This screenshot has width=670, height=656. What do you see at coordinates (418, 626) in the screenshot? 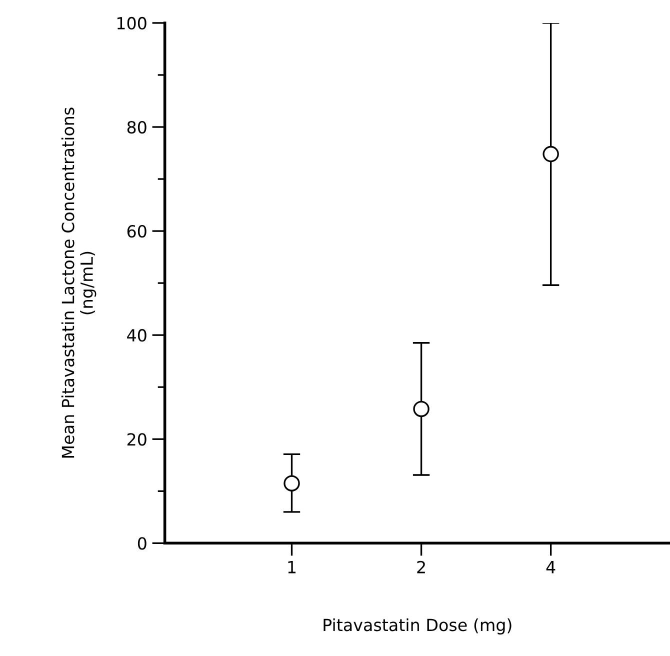
I see `x-axis-title: Pitavastatin Dose (mg)` at bounding box center [418, 626].